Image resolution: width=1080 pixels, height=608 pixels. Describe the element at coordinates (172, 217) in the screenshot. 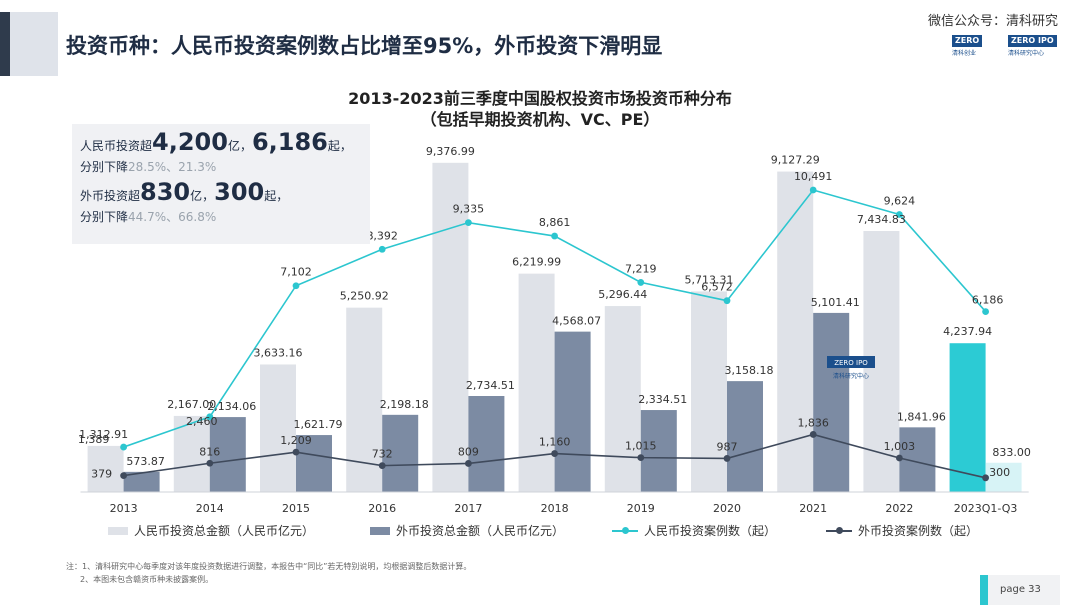

I see `kpi-fx-drop-values: 44.7%、66.8%` at that location.